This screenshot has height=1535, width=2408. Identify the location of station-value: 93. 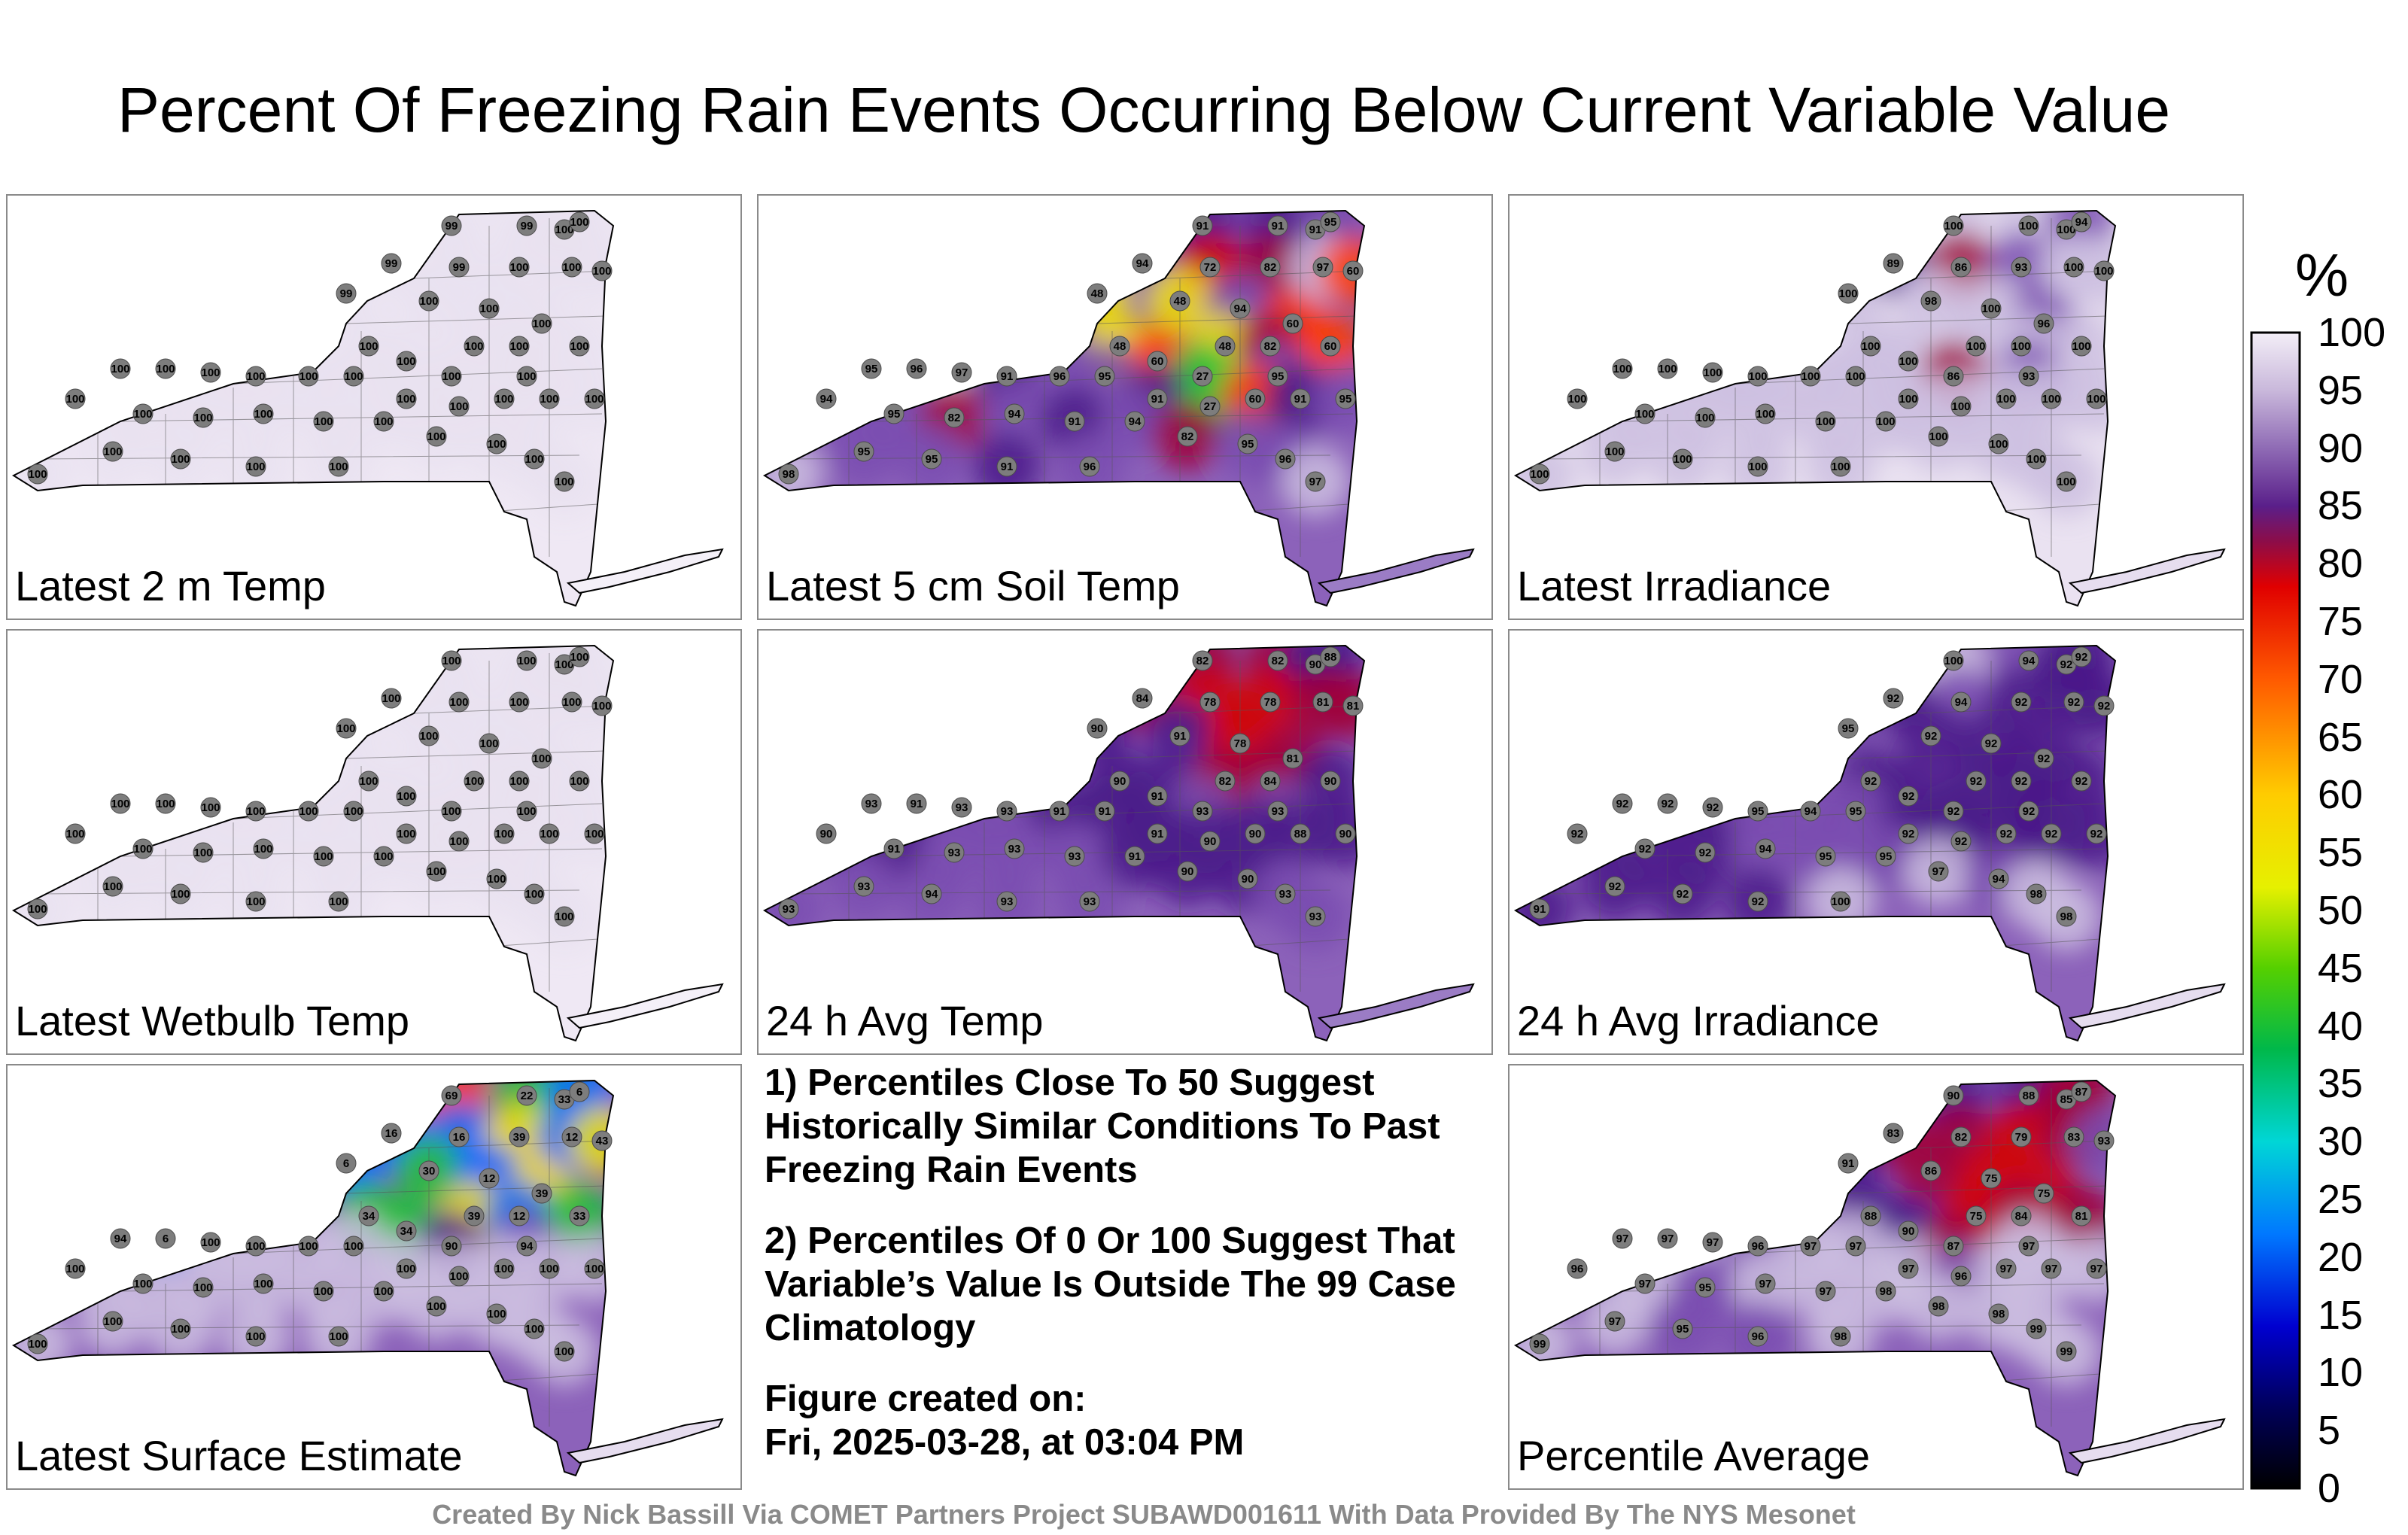
(962, 807).